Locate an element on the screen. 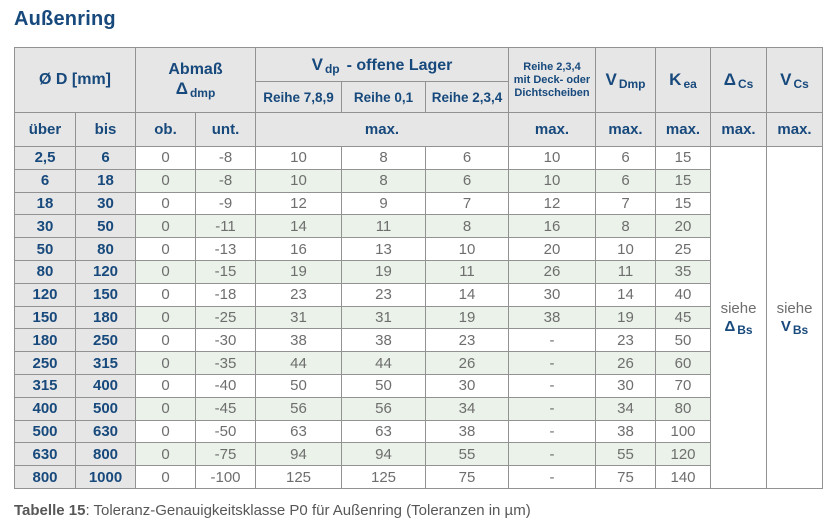 This screenshot has height=531, width=836. vdmp-cell: 38 is located at coordinates (625, 431).